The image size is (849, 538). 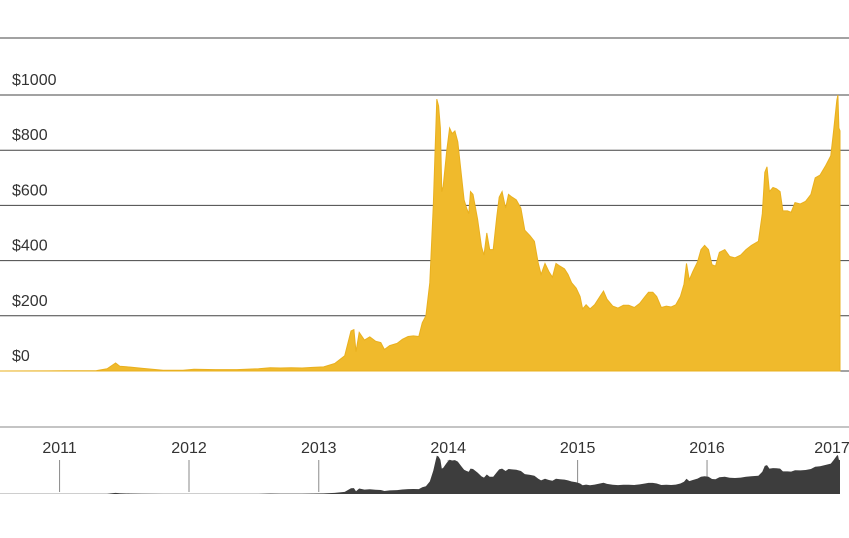 What do you see at coordinates (34, 80) in the screenshot?
I see `y-tick-label: $1000` at bounding box center [34, 80].